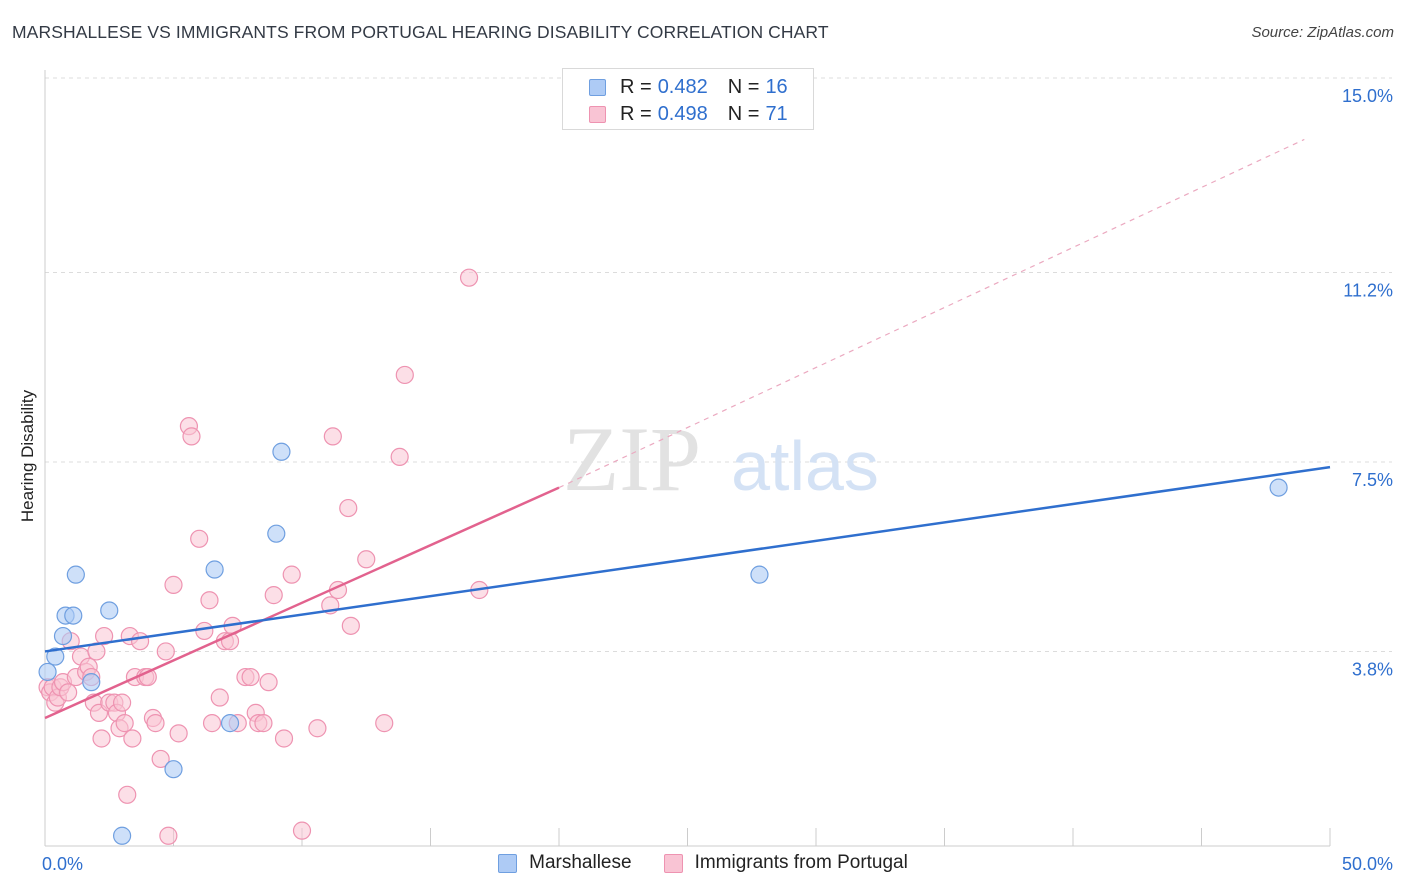 This screenshot has height=892, width=1406. I want to click on y-tick-label-1: 7.5%, so click(1372, 480).